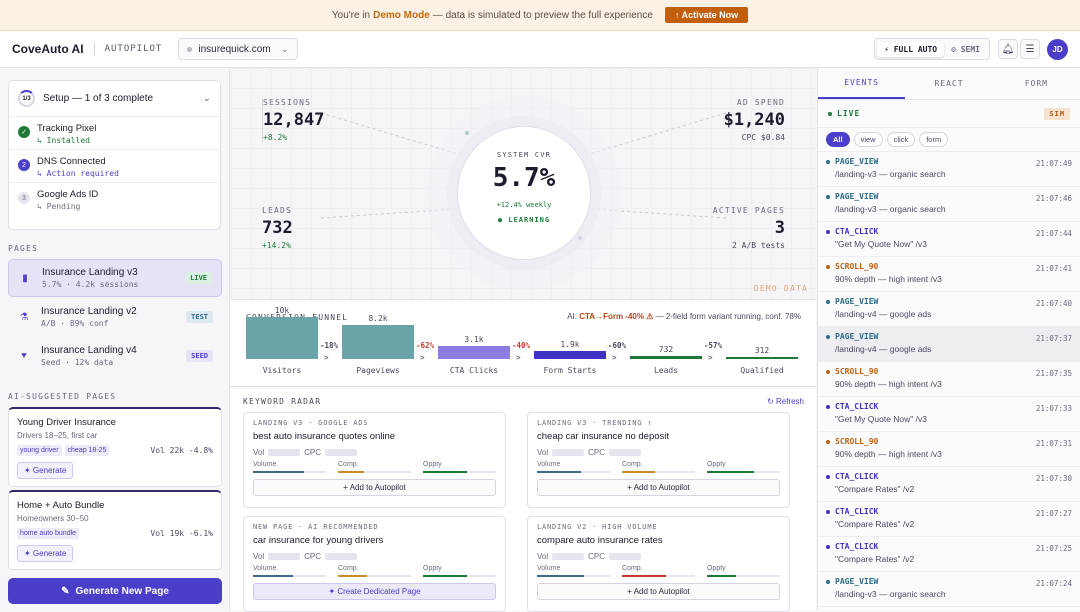  What do you see at coordinates (459, 571) in the screenshot?
I see `keyword-meter: Oppty` at bounding box center [459, 571].